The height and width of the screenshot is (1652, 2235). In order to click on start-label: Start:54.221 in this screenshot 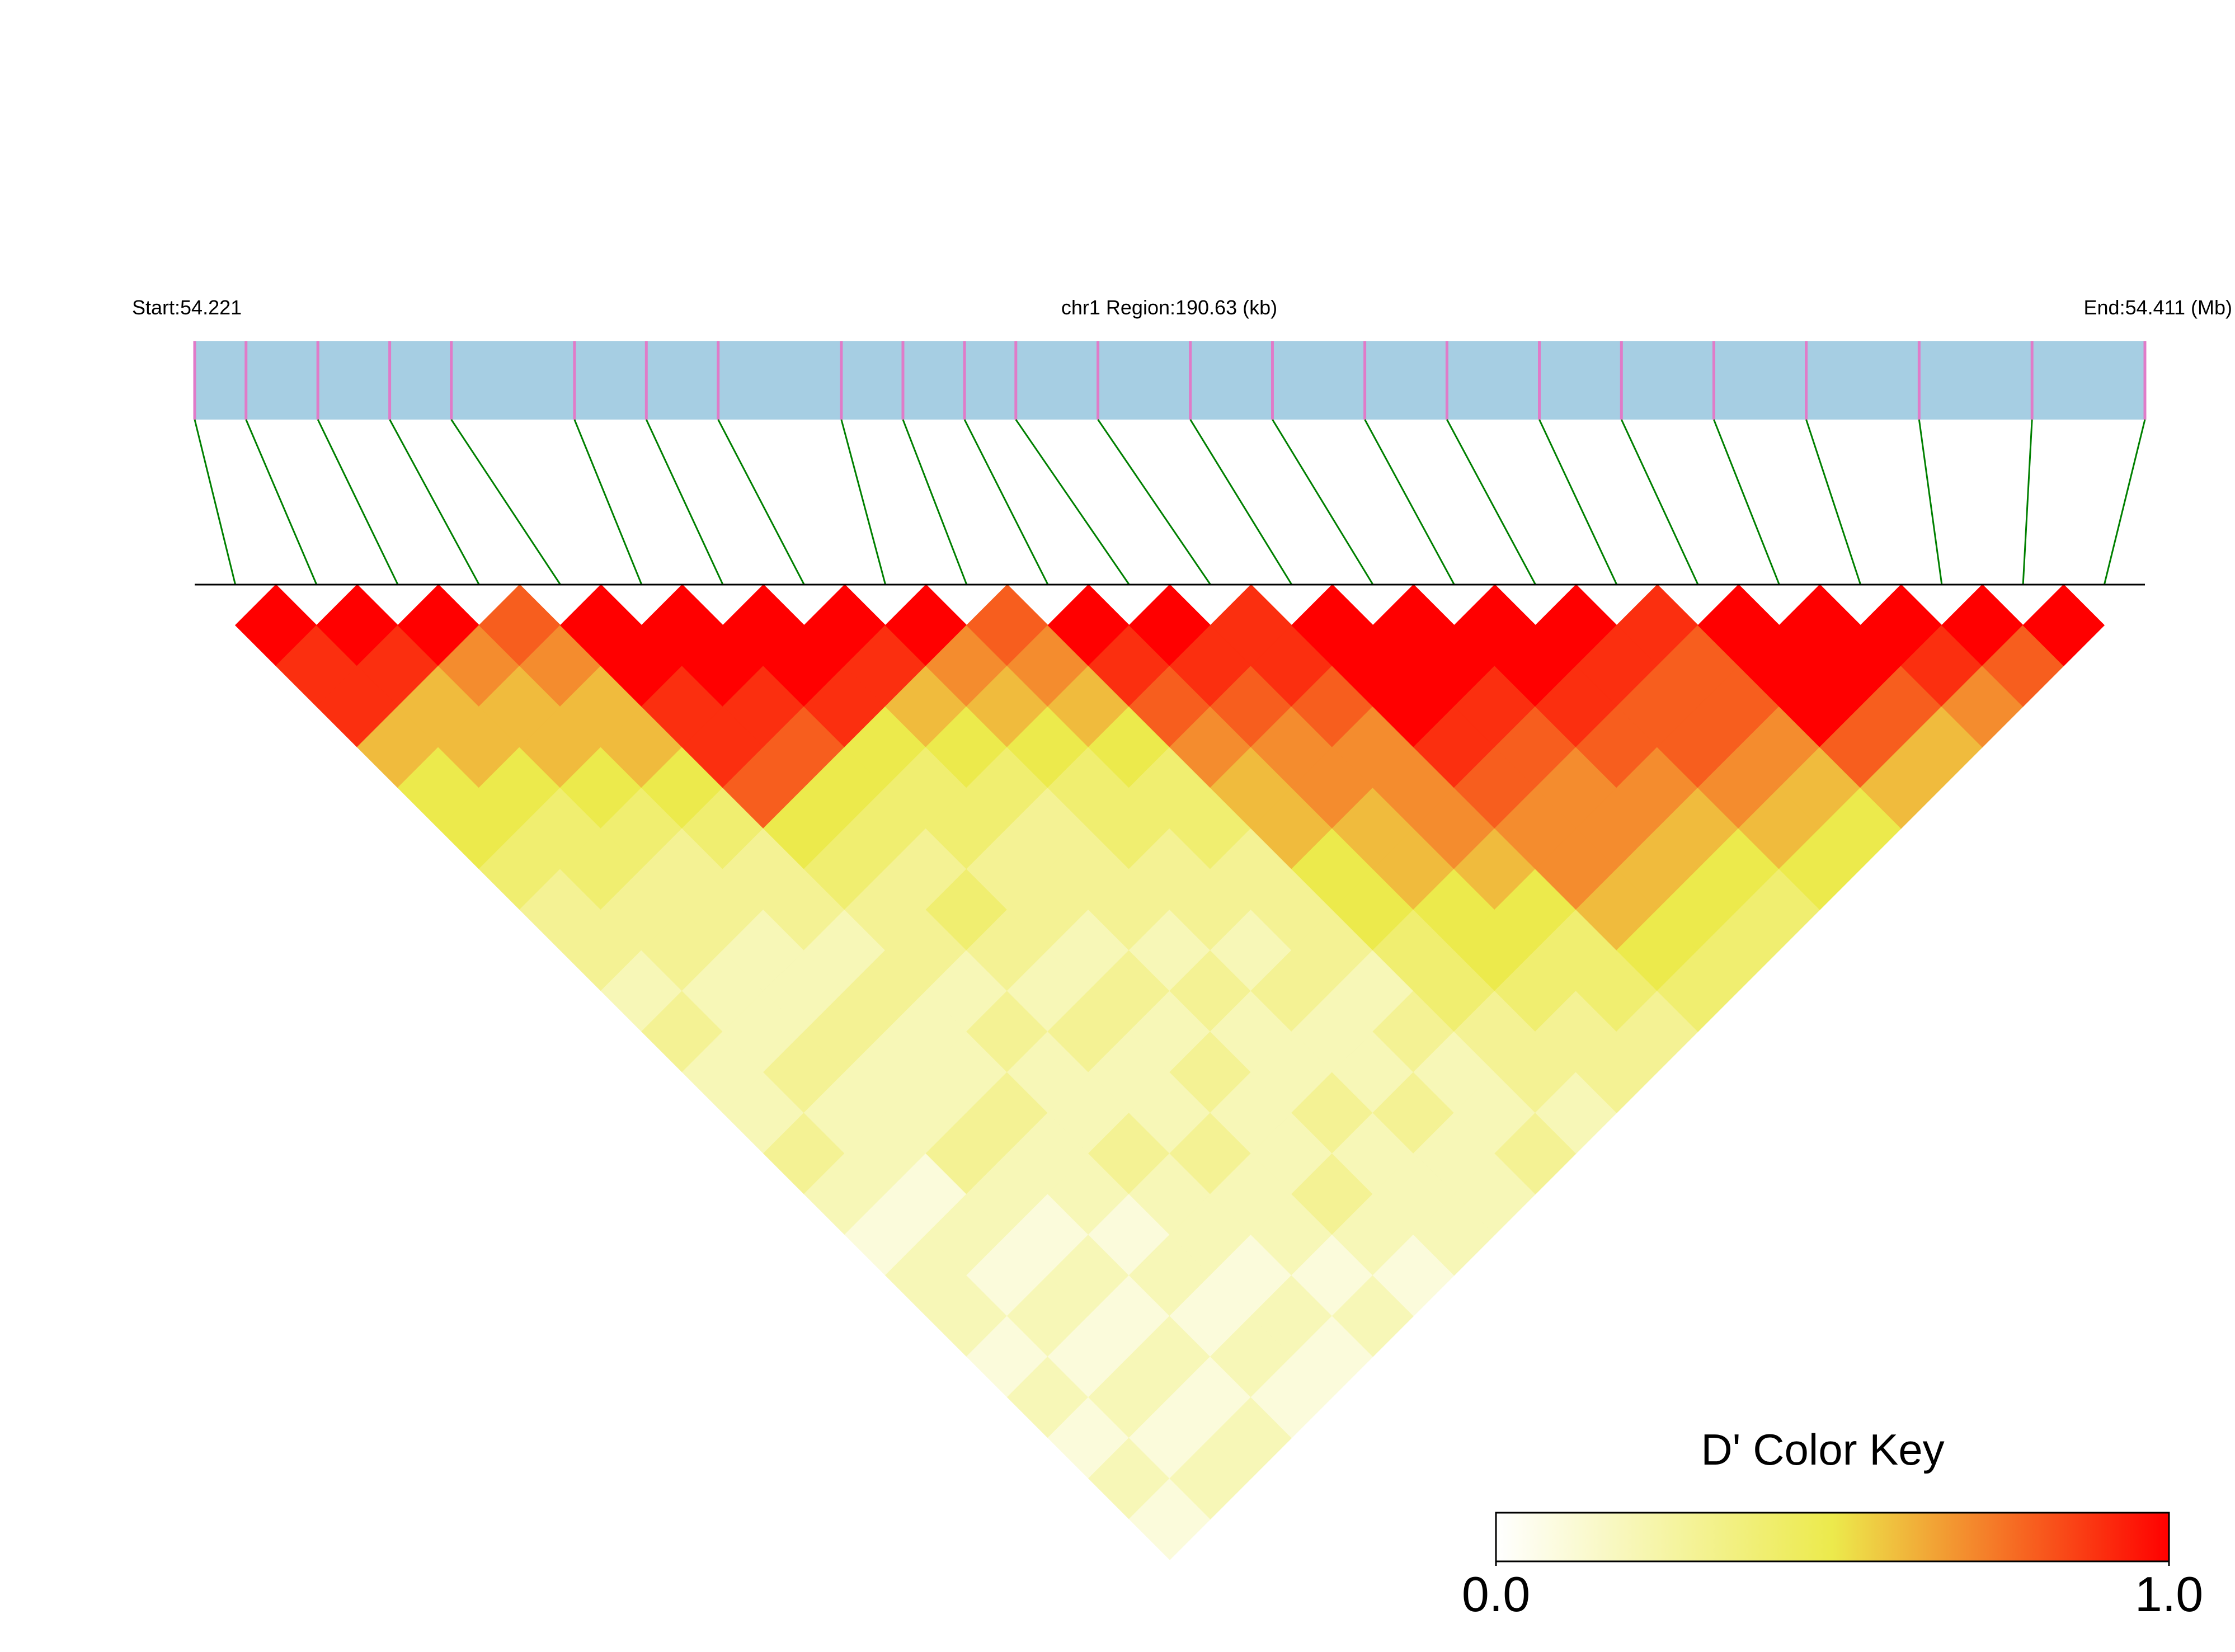, I will do `click(187, 308)`.